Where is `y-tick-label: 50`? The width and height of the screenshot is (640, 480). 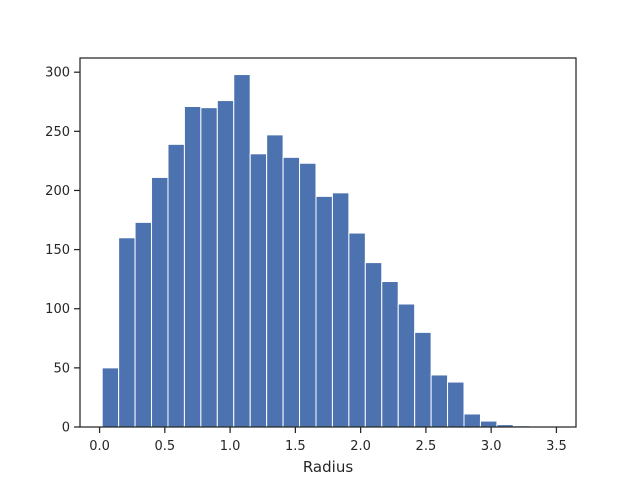 y-tick-label: 50 is located at coordinates (61, 368).